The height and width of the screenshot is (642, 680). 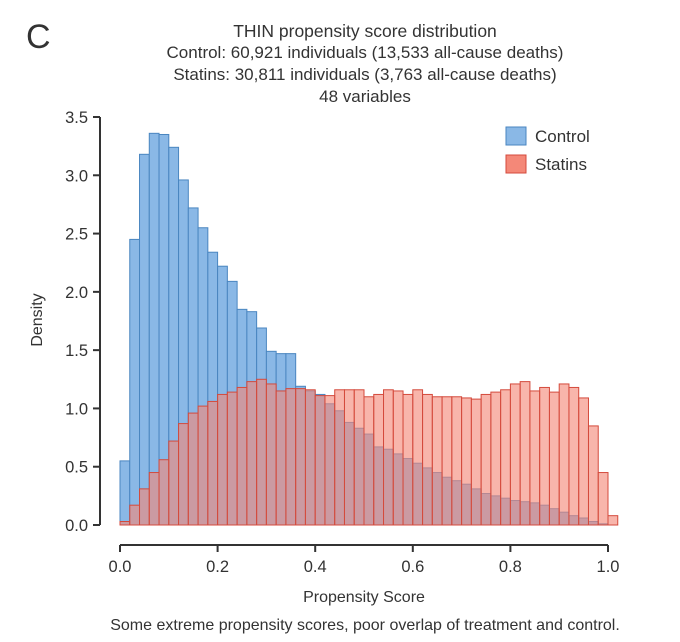 What do you see at coordinates (76, 351) in the screenshot?
I see `y-tick-label: 1.5` at bounding box center [76, 351].